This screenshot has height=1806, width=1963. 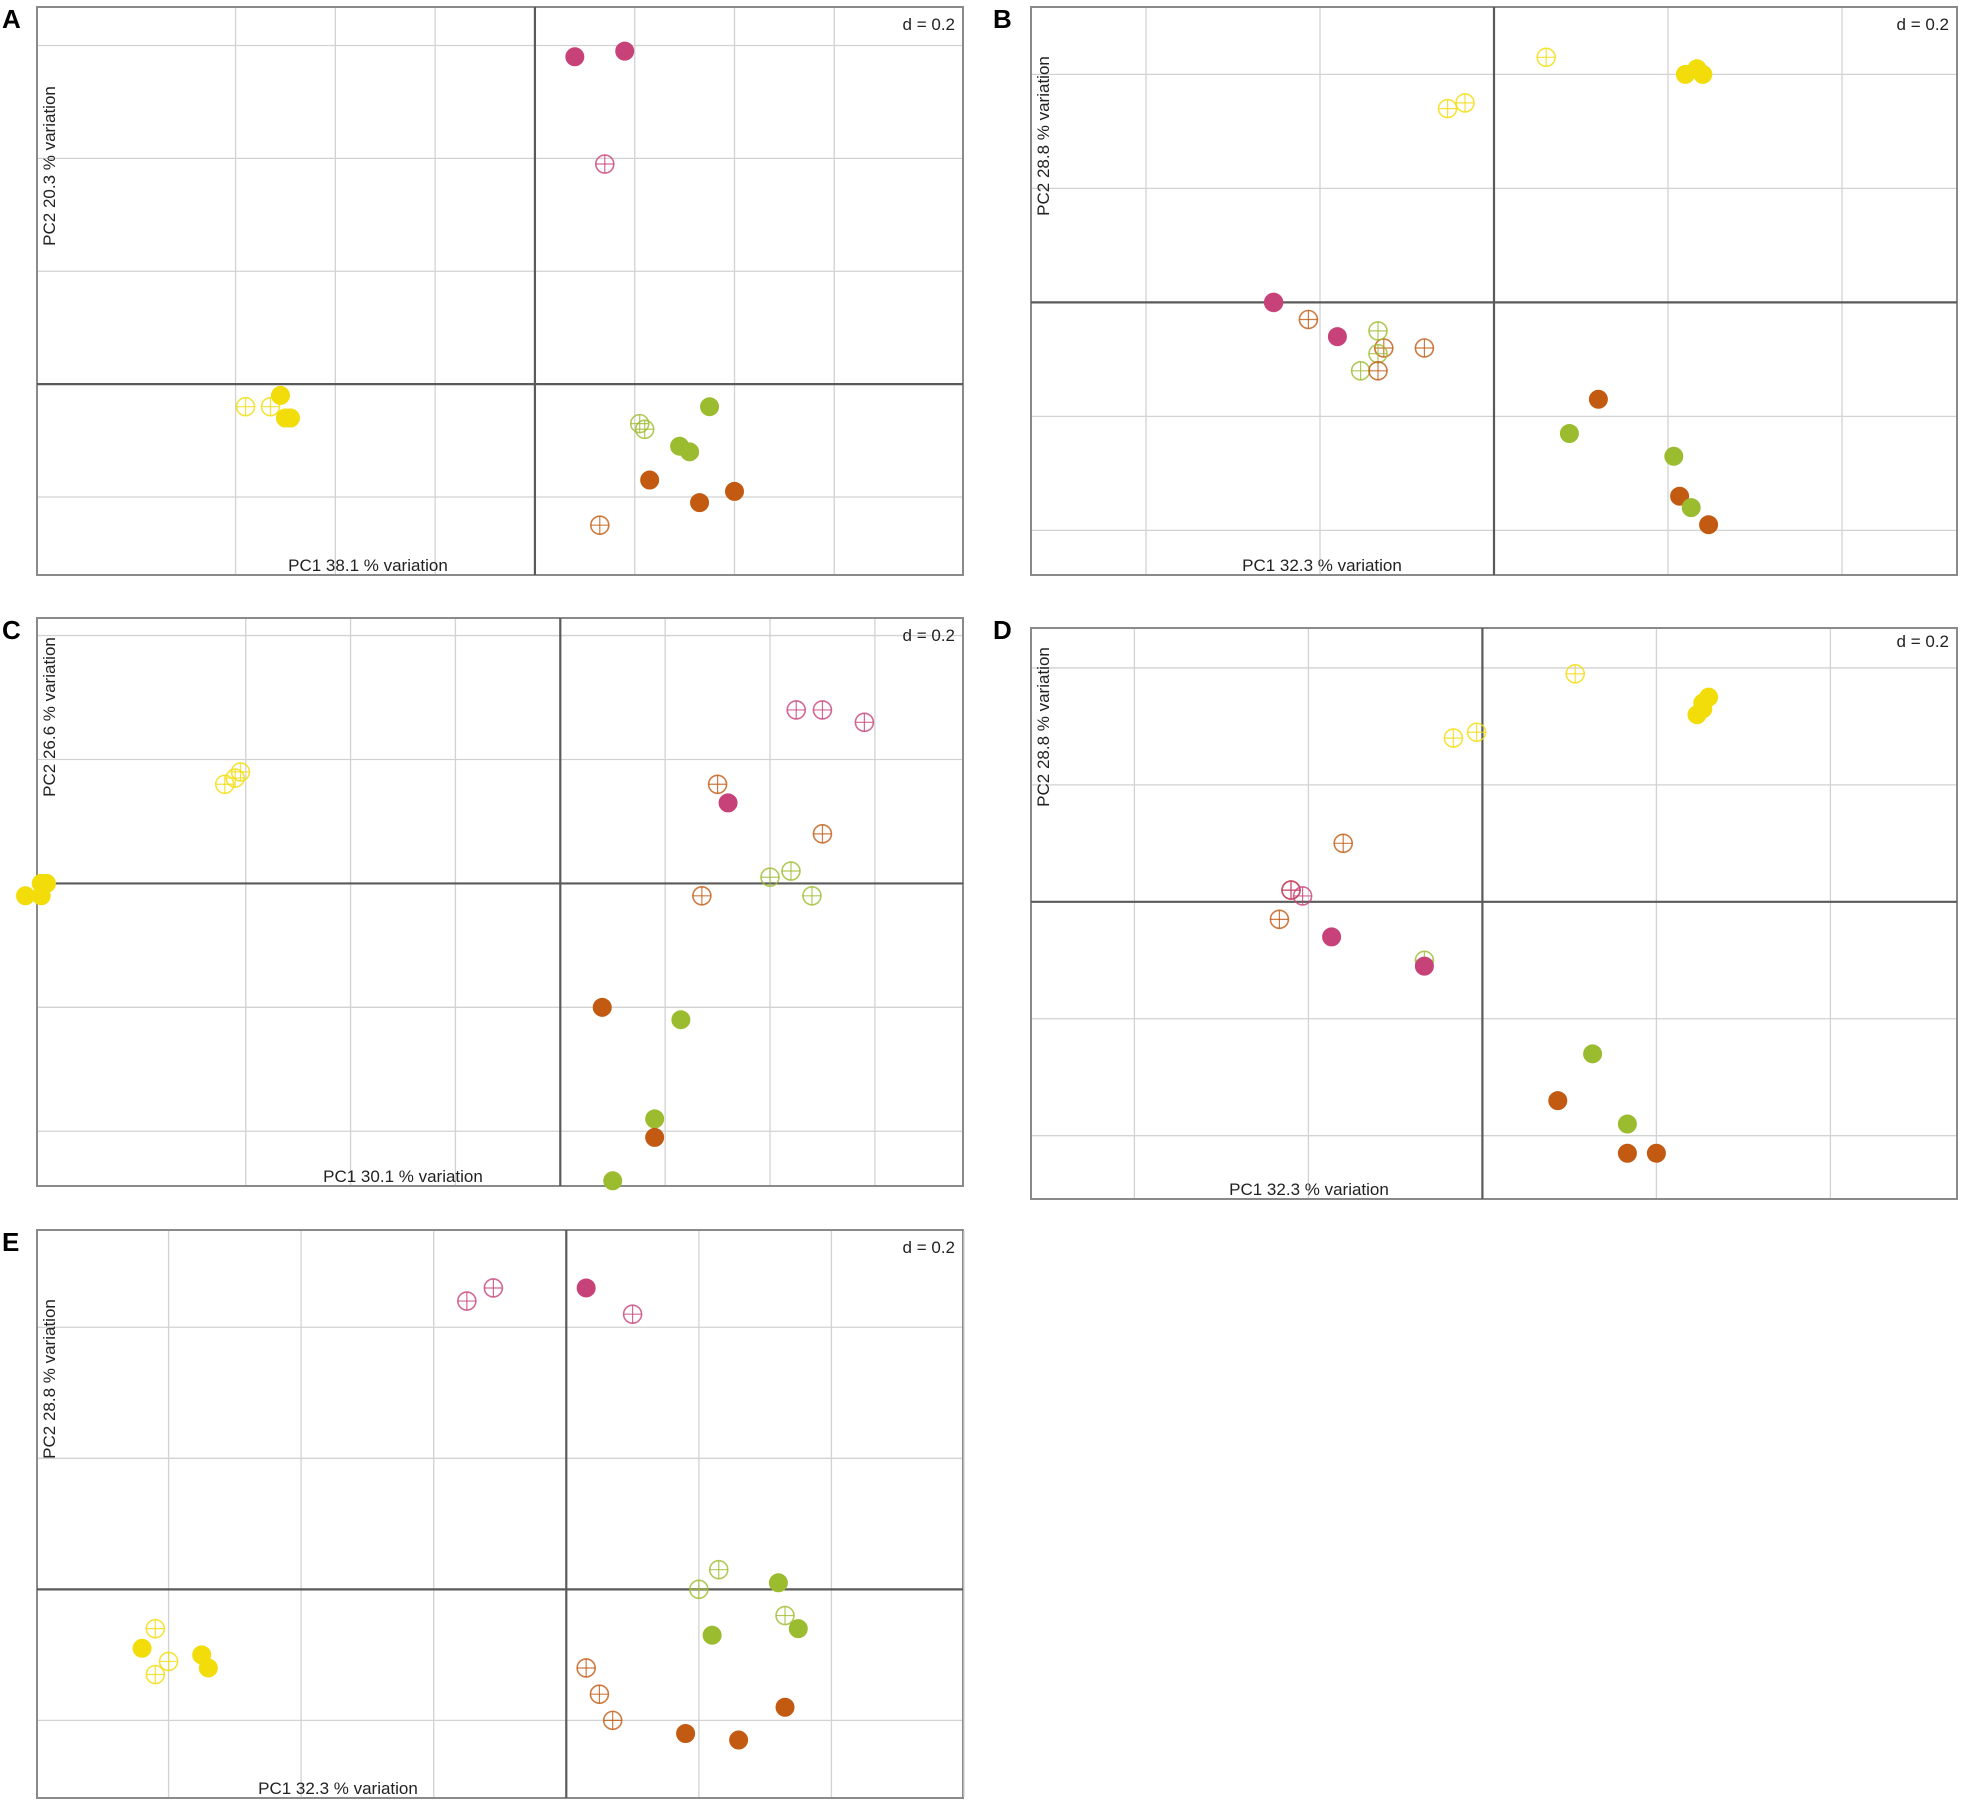 What do you see at coordinates (11, 19) in the screenshot?
I see `panel-letter-a: A` at bounding box center [11, 19].